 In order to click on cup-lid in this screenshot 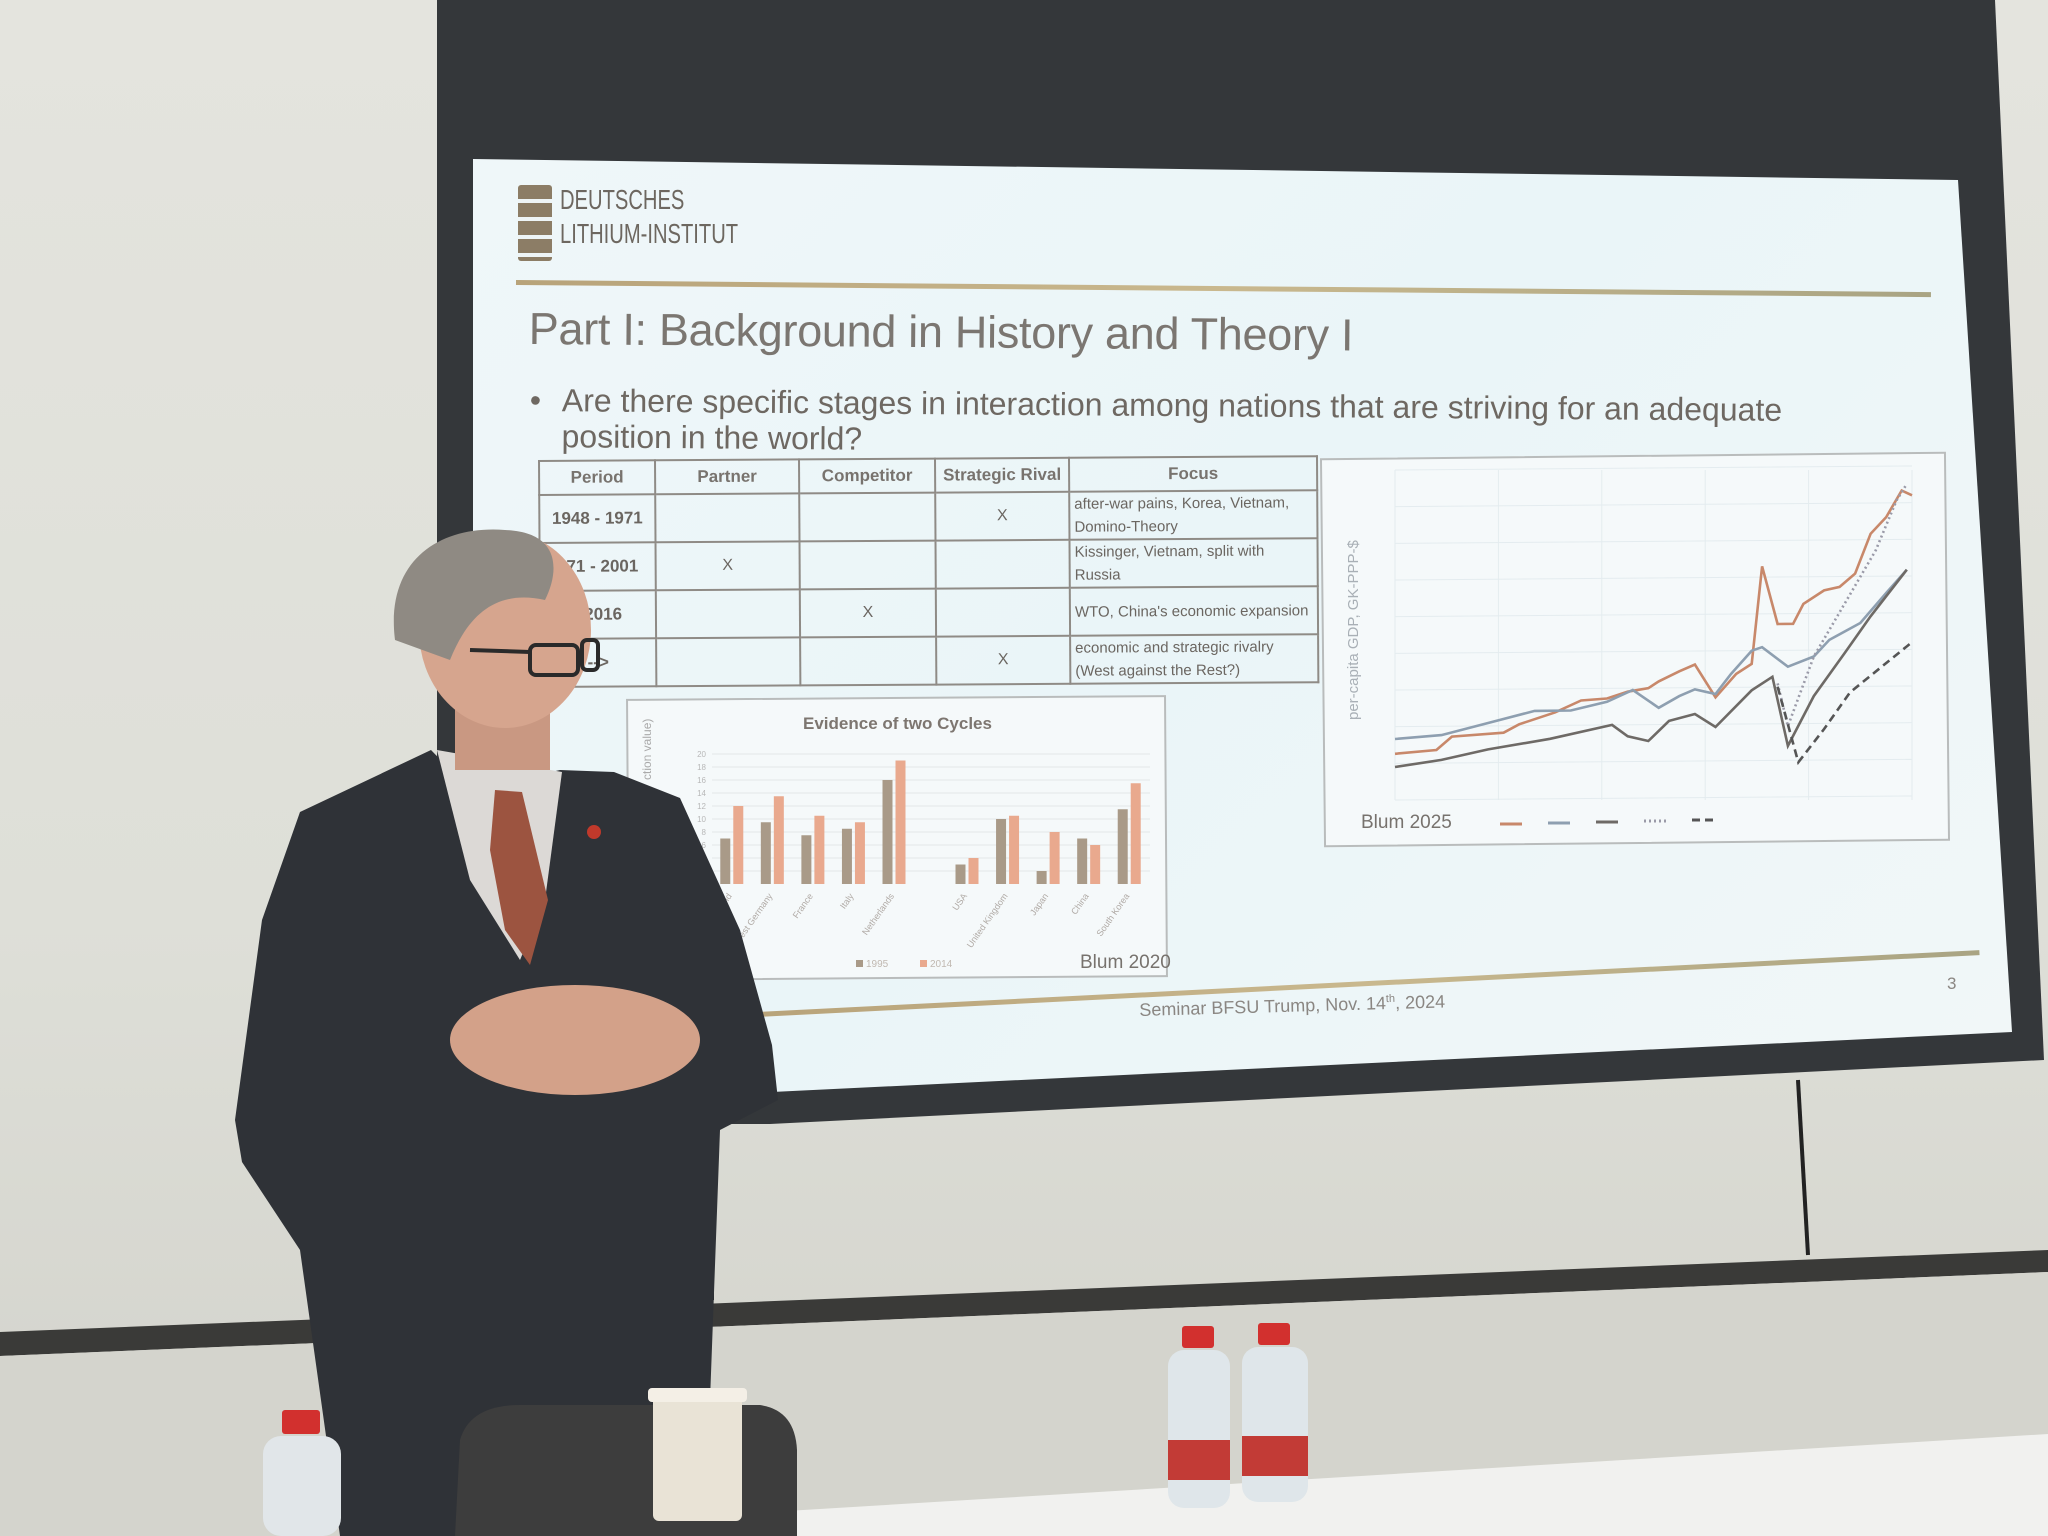, I will do `click(697, 1395)`.